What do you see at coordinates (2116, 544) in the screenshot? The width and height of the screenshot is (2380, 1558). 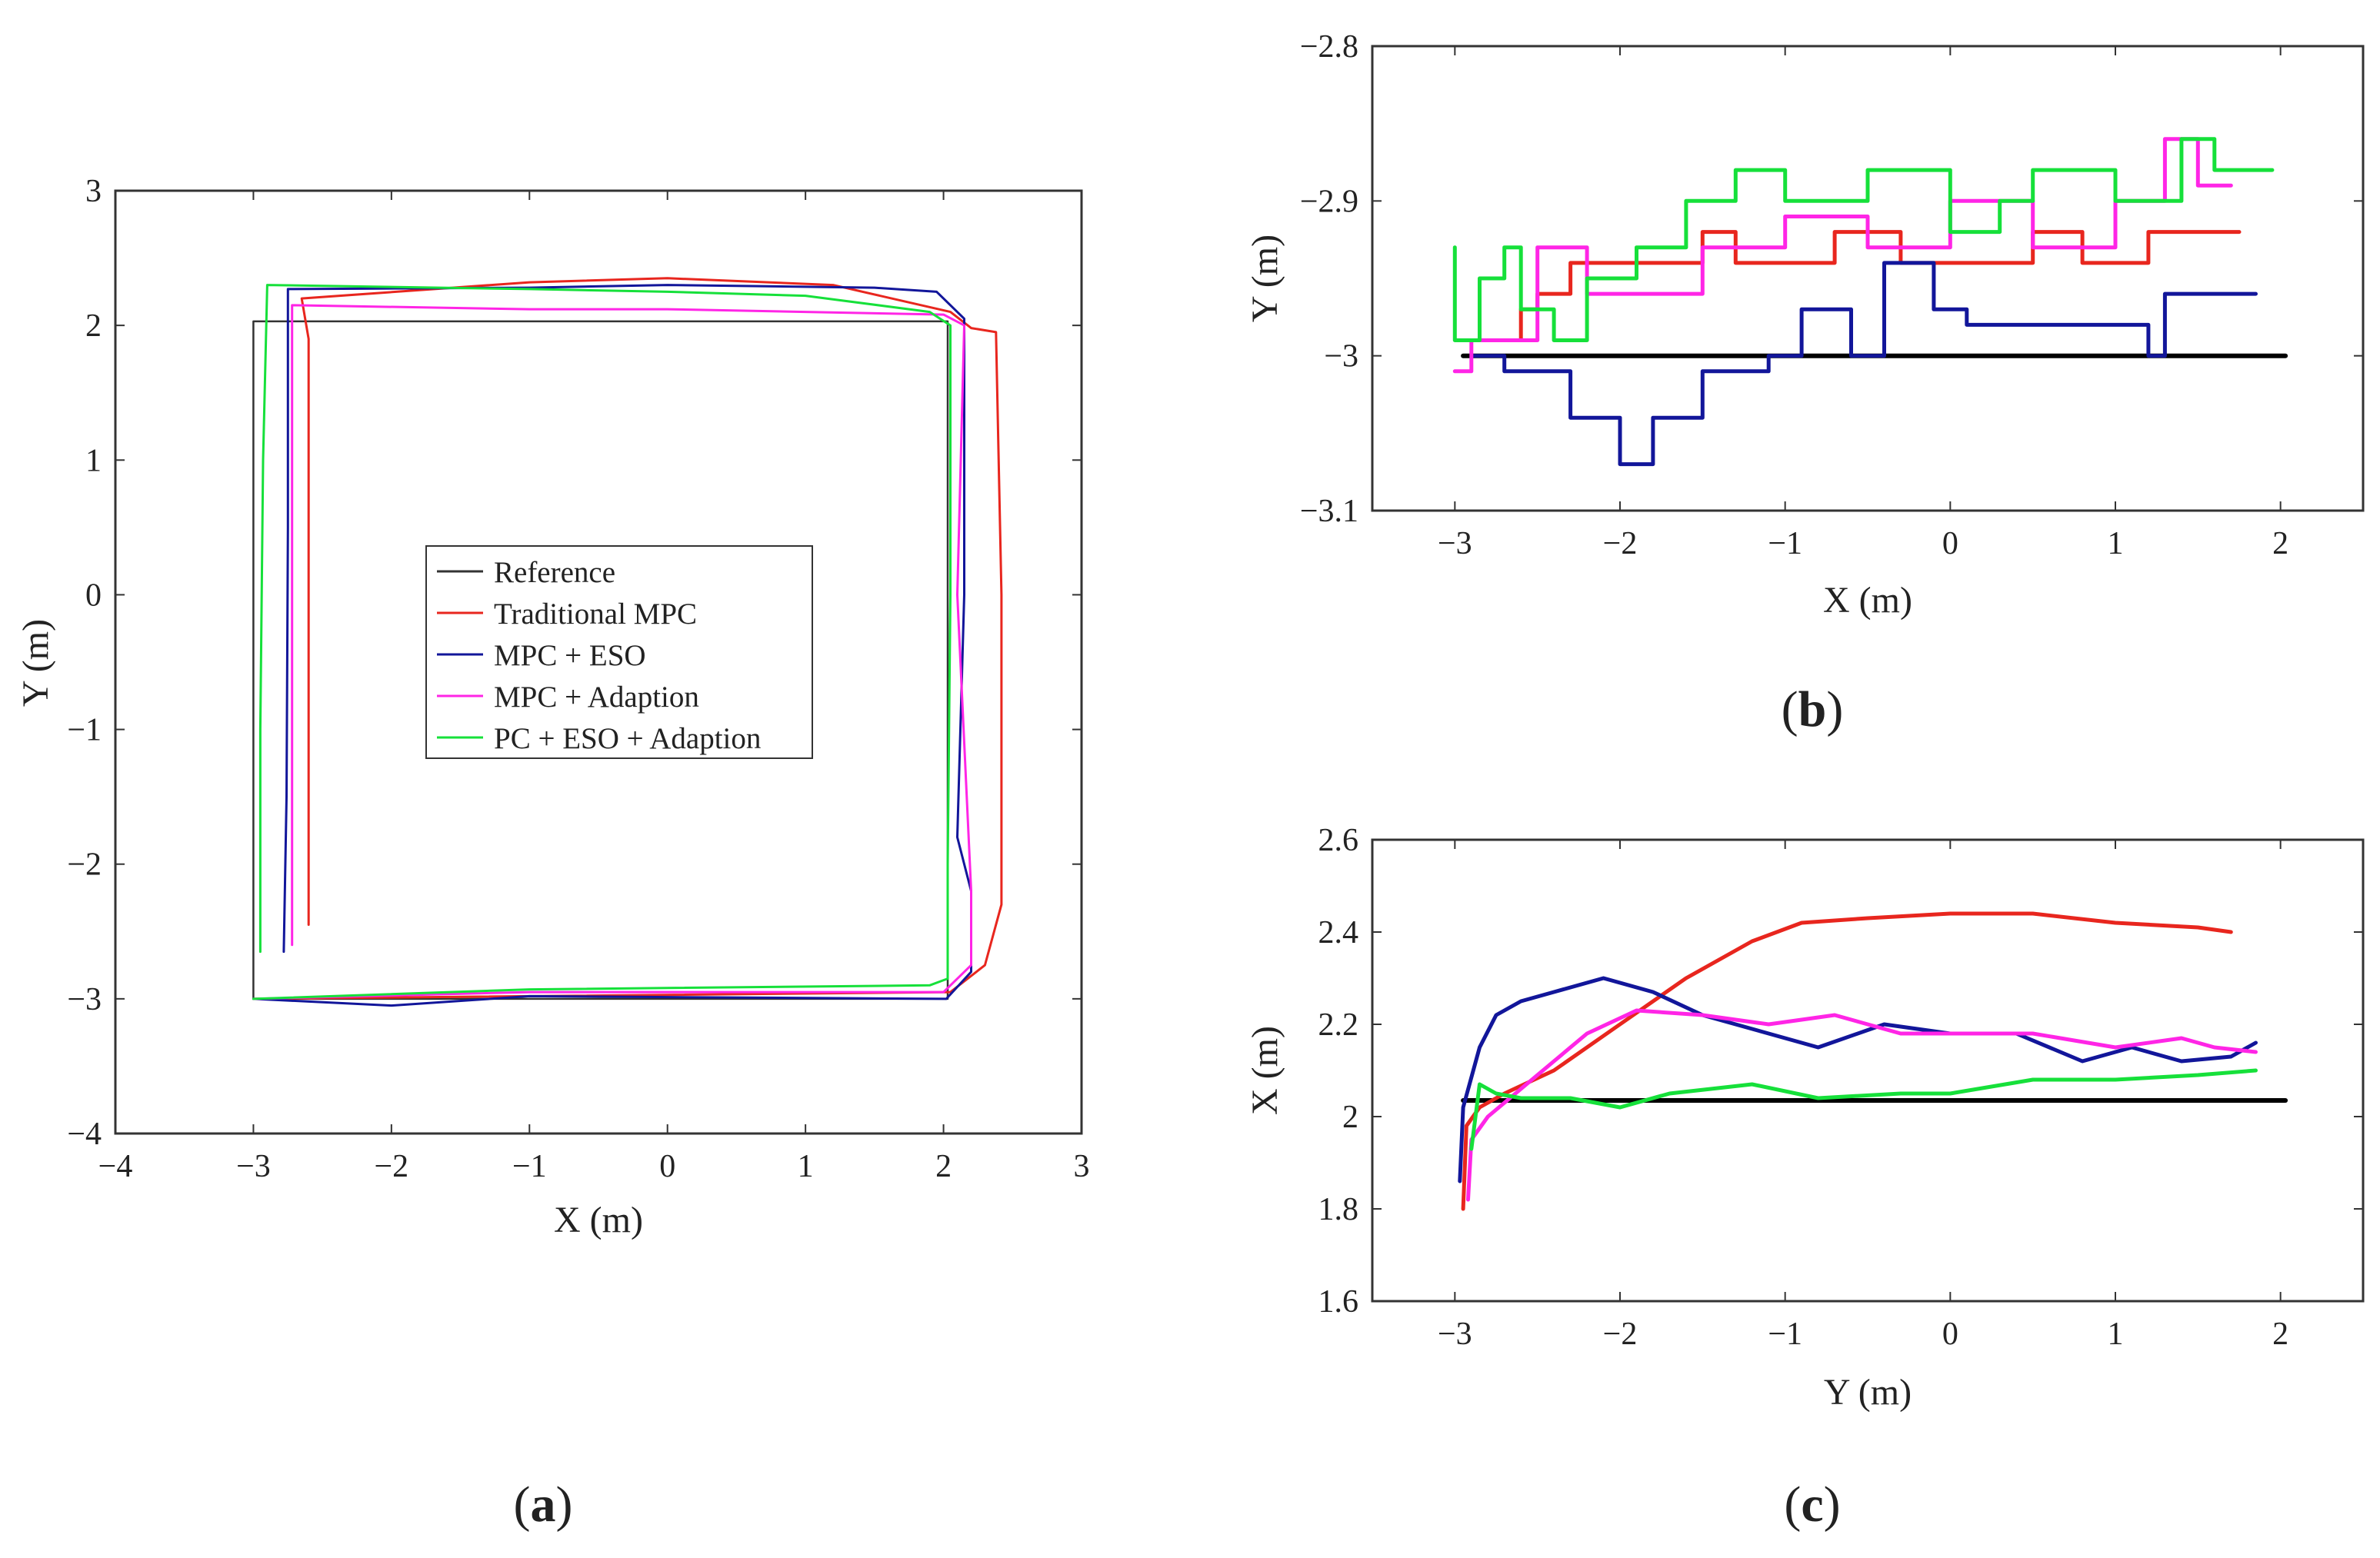 I see `panel-b-xtick-label: 1` at bounding box center [2116, 544].